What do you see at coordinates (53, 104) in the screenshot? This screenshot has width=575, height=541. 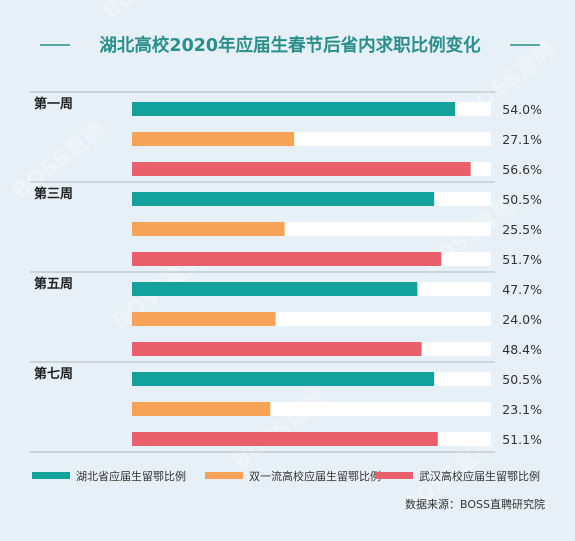 I see `category-label: 第一周` at bounding box center [53, 104].